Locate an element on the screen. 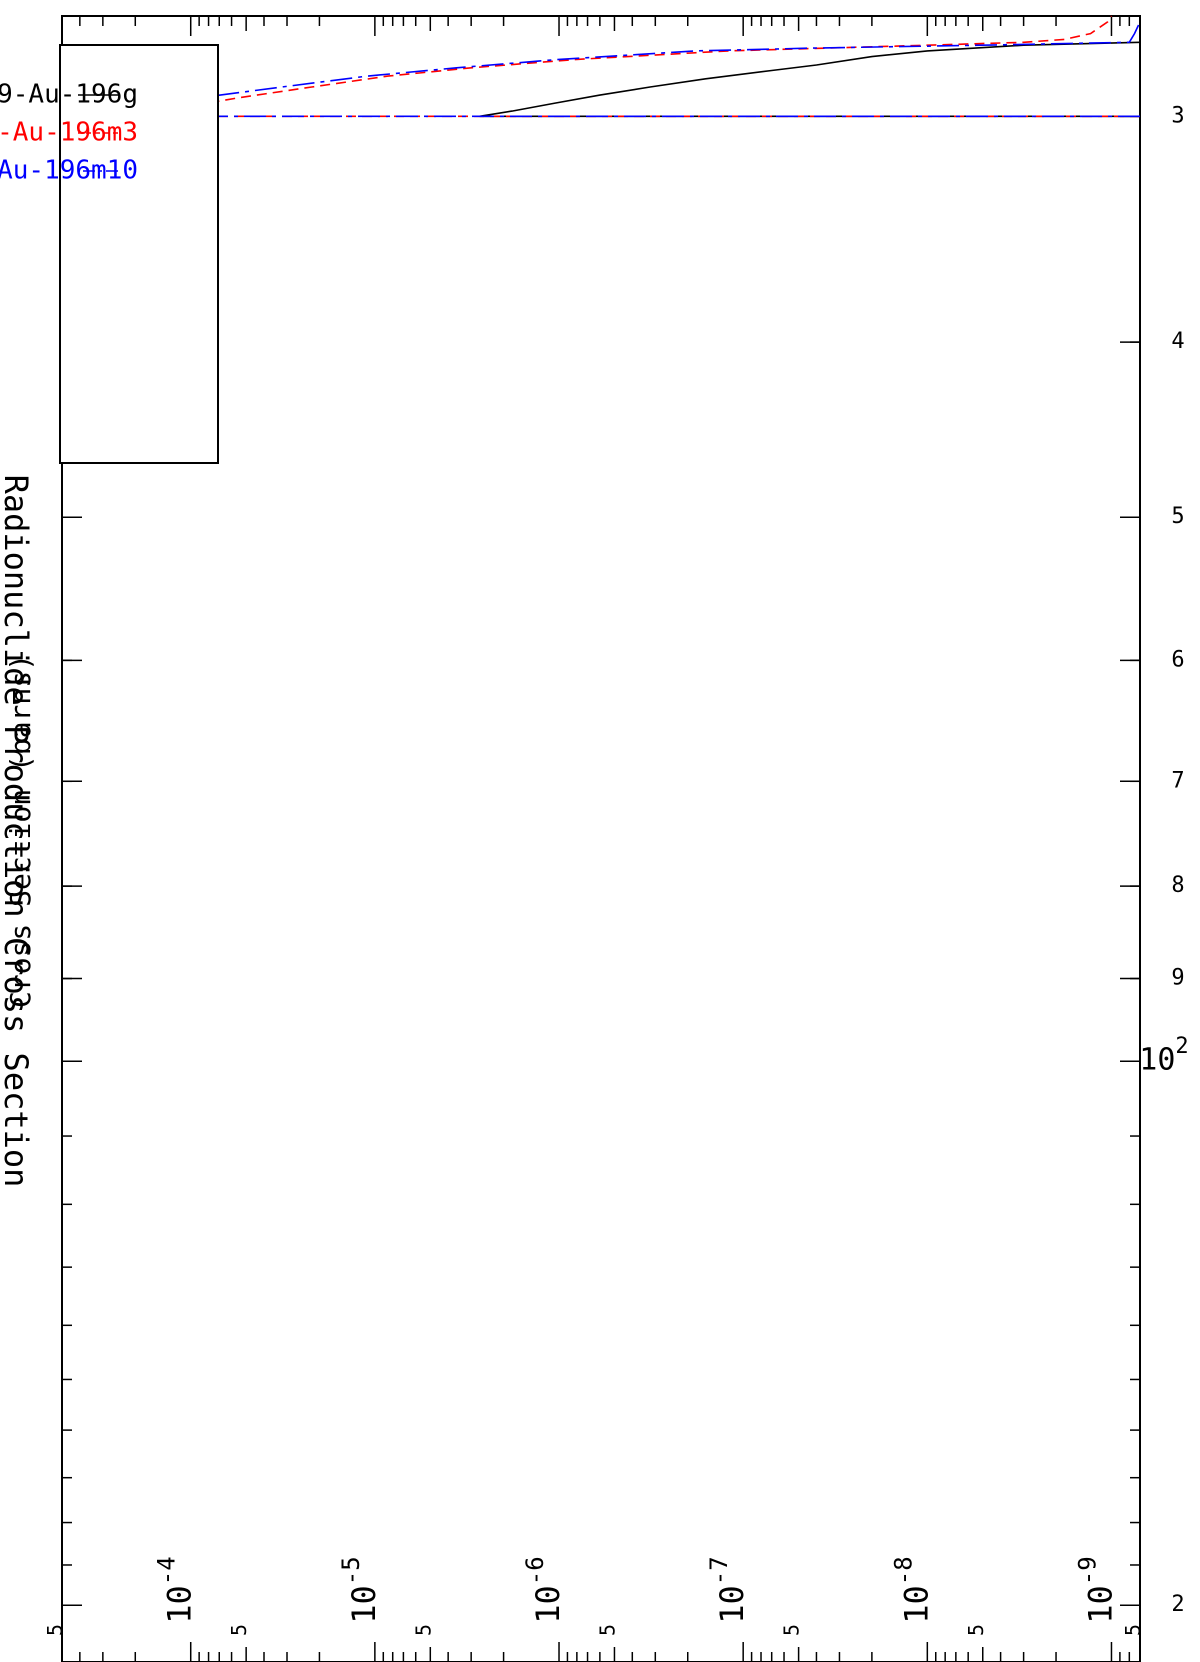  y-tick-exponent: -9 is located at coordinates (1087, 1570).